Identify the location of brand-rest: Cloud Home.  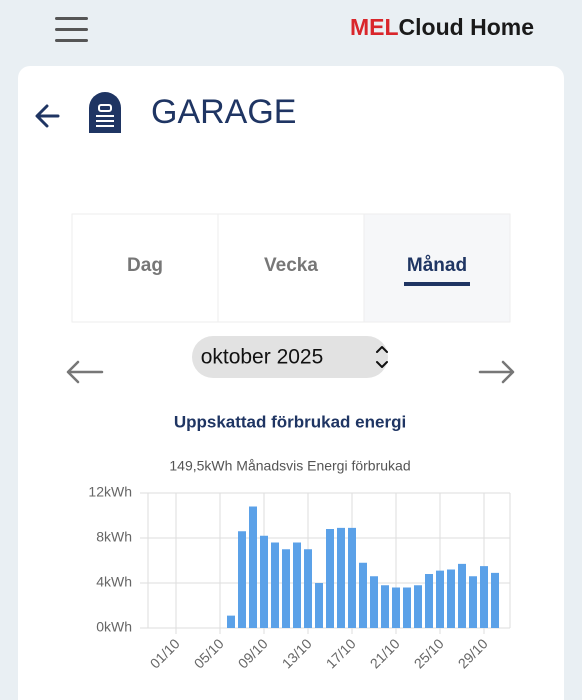
(466, 27).